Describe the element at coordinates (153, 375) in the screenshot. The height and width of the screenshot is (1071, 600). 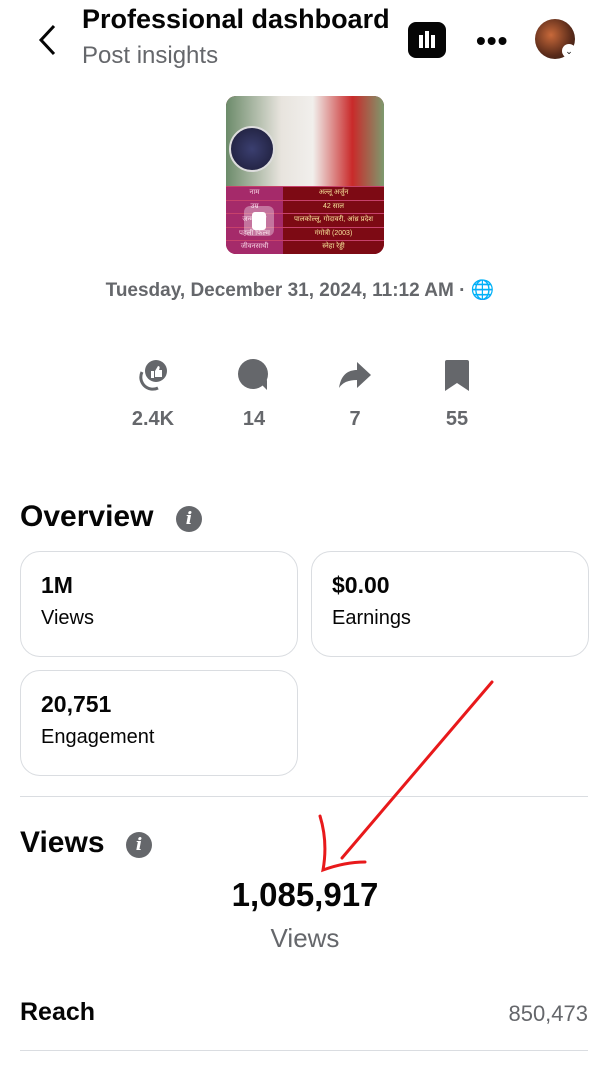
I see `reactions-icon` at that location.